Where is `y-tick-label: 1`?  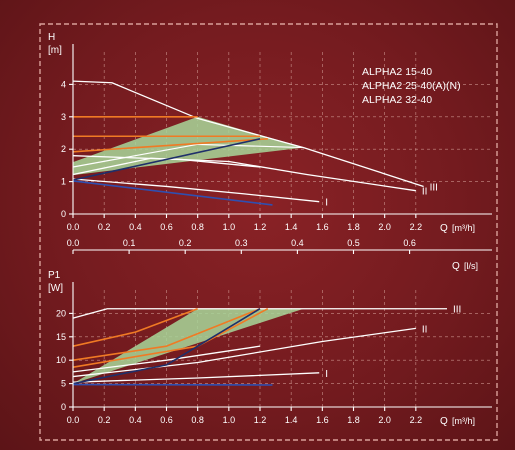 y-tick-label: 1 is located at coordinates (63, 182).